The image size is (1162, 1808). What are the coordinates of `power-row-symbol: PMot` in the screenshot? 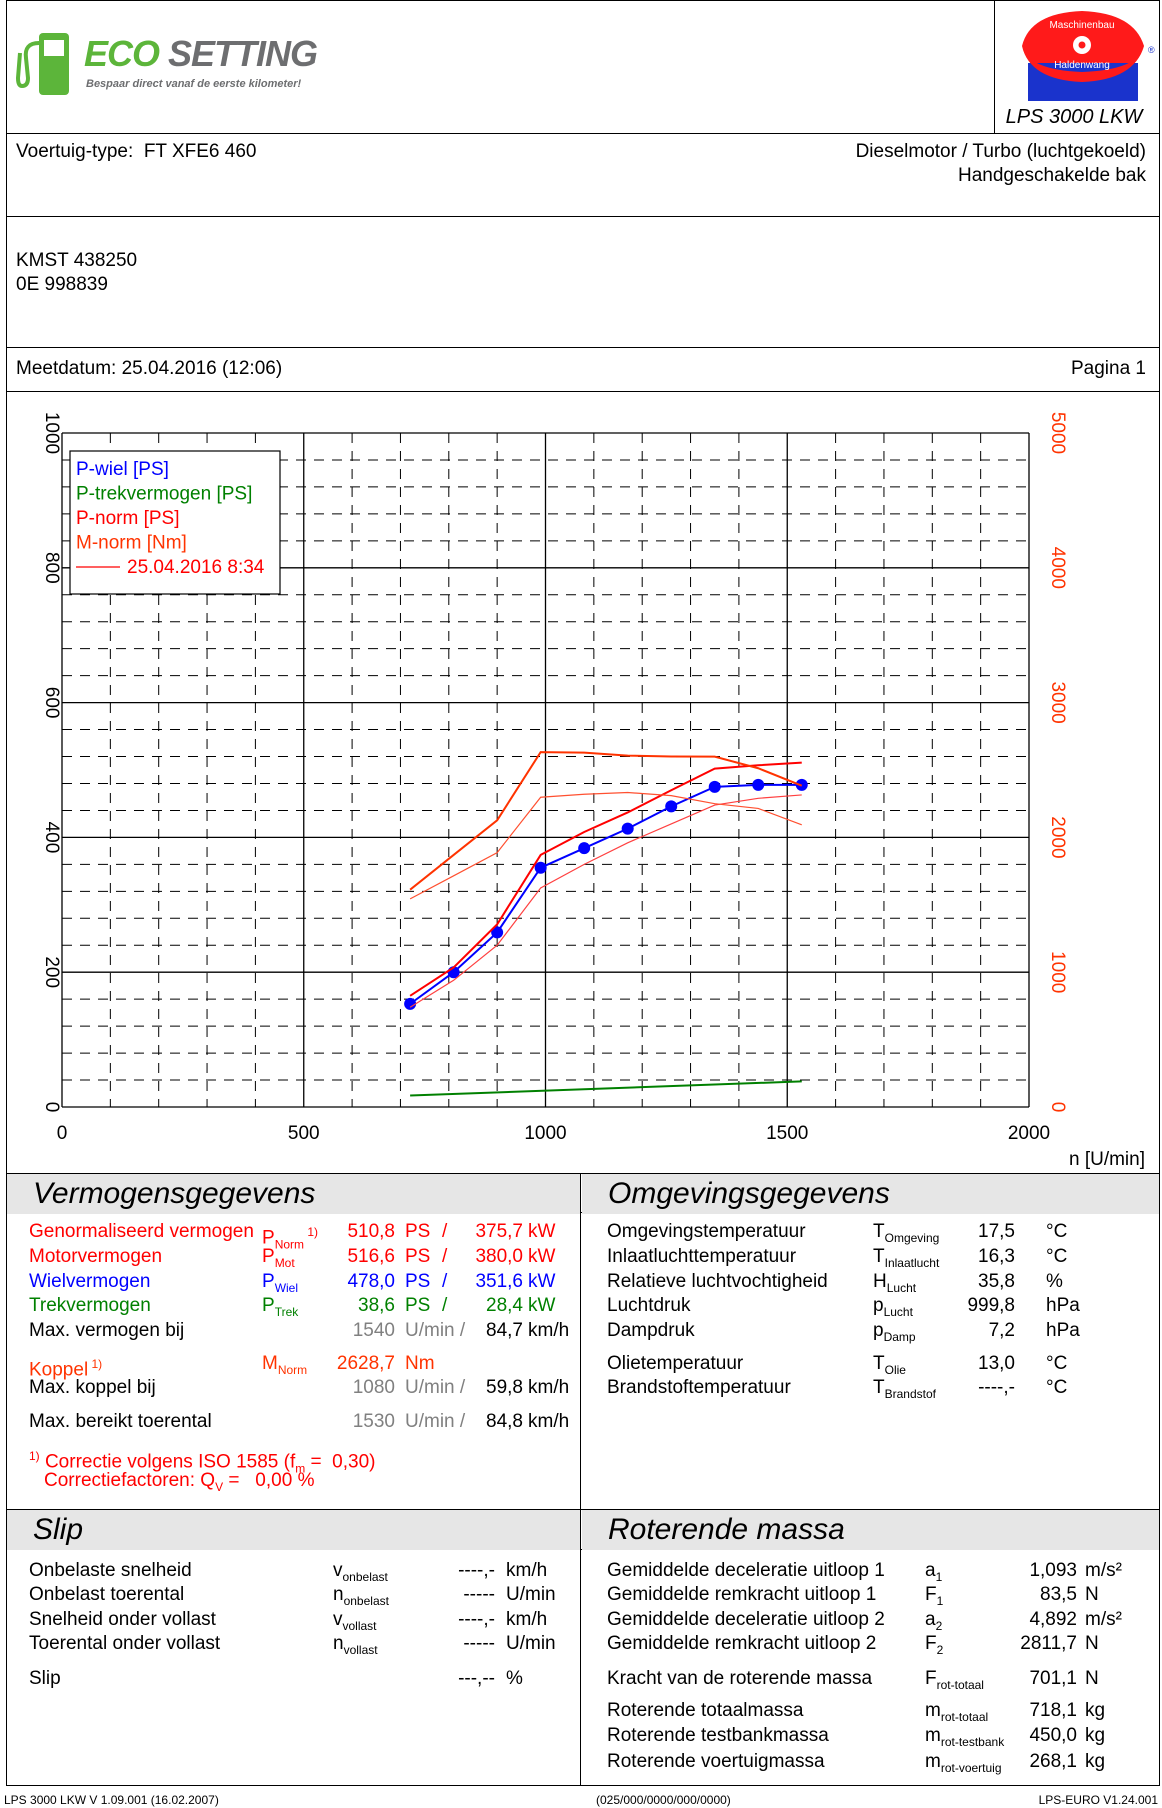 It's located at (278, 1258).